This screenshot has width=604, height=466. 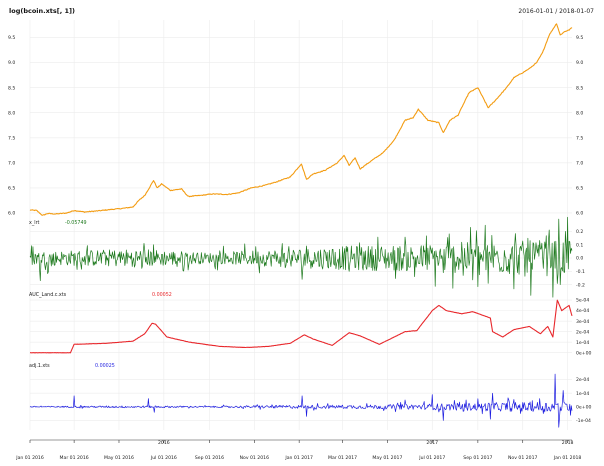 What do you see at coordinates (387, 458) in the screenshot?
I see `x-tick-label: May 01 2017` at bounding box center [387, 458].